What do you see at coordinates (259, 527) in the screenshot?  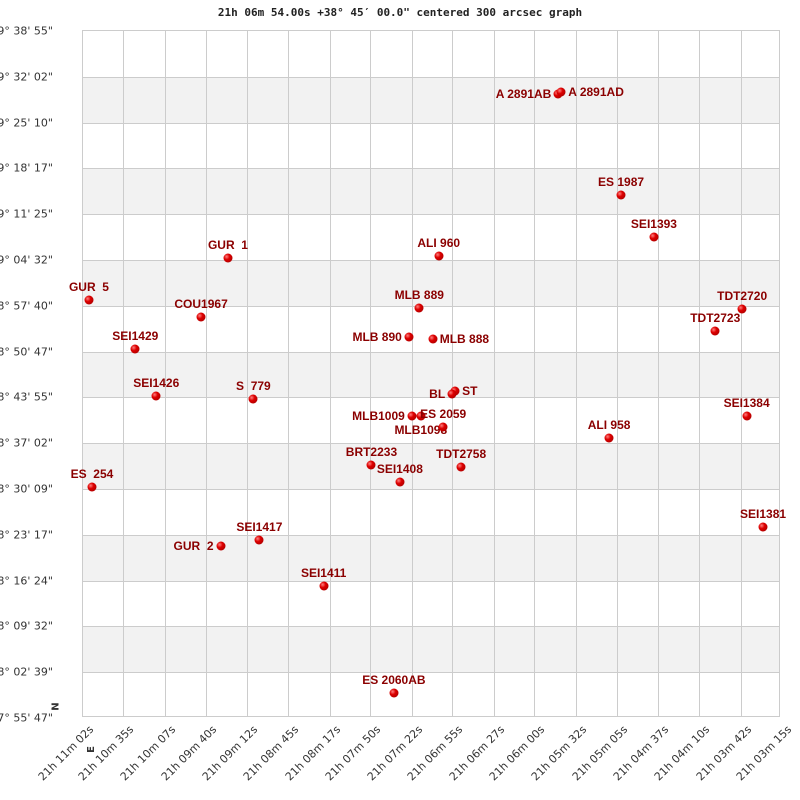 I see `star-label: SEI1417` at bounding box center [259, 527].